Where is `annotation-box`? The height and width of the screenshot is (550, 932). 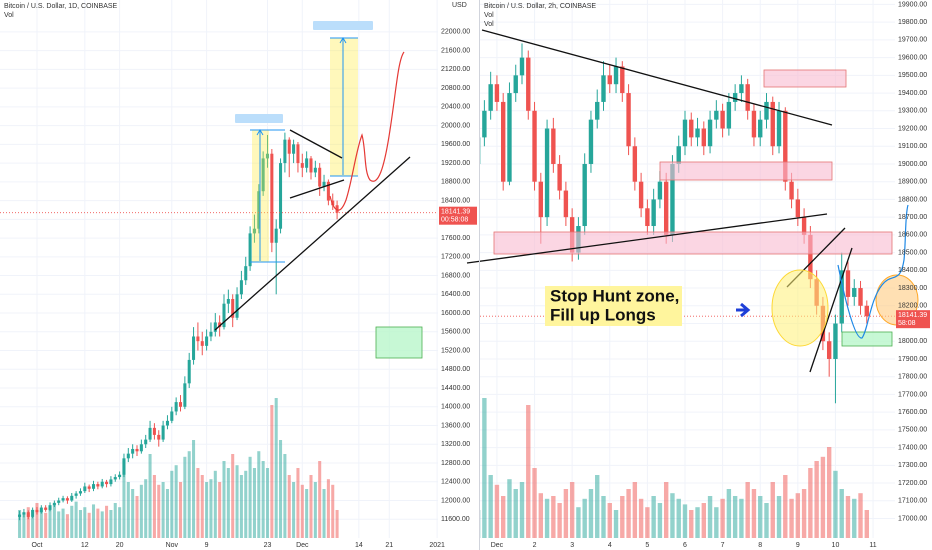
annotation-box is located at coordinates (613, 306).